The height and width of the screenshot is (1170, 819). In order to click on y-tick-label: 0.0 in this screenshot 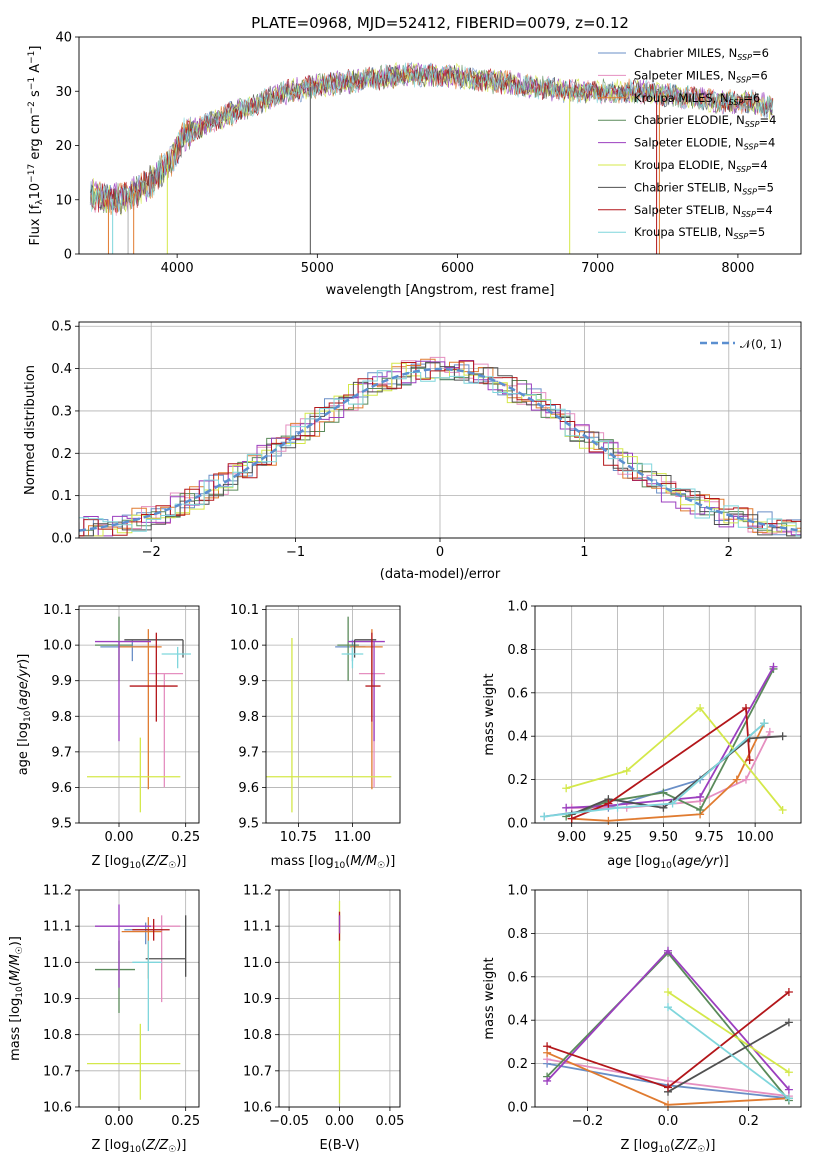, I will do `click(517, 1108)`.